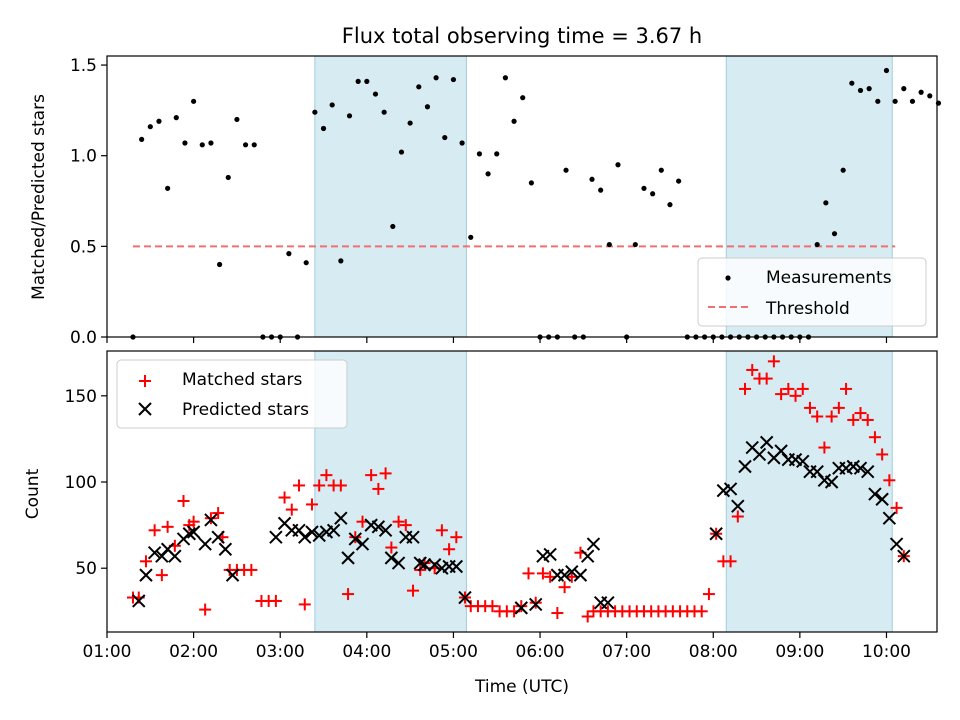 The width and height of the screenshot is (960, 720). What do you see at coordinates (540, 652) in the screenshot?
I see `bottom-x-tick-label: 06:00` at bounding box center [540, 652].